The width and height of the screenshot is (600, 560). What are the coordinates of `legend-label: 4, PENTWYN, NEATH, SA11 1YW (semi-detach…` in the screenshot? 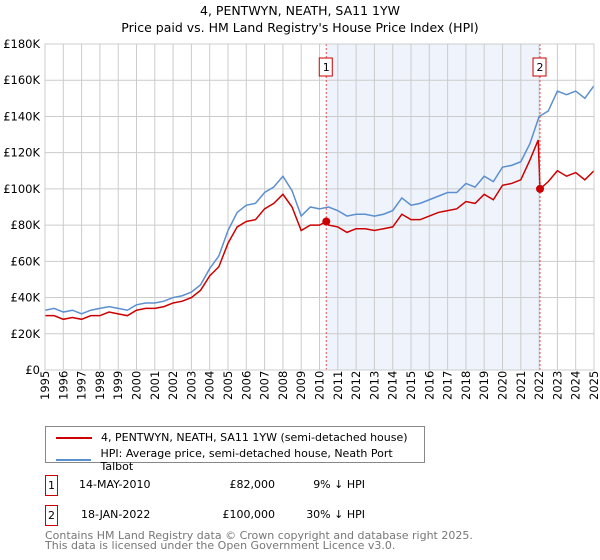 It's located at (254, 437).